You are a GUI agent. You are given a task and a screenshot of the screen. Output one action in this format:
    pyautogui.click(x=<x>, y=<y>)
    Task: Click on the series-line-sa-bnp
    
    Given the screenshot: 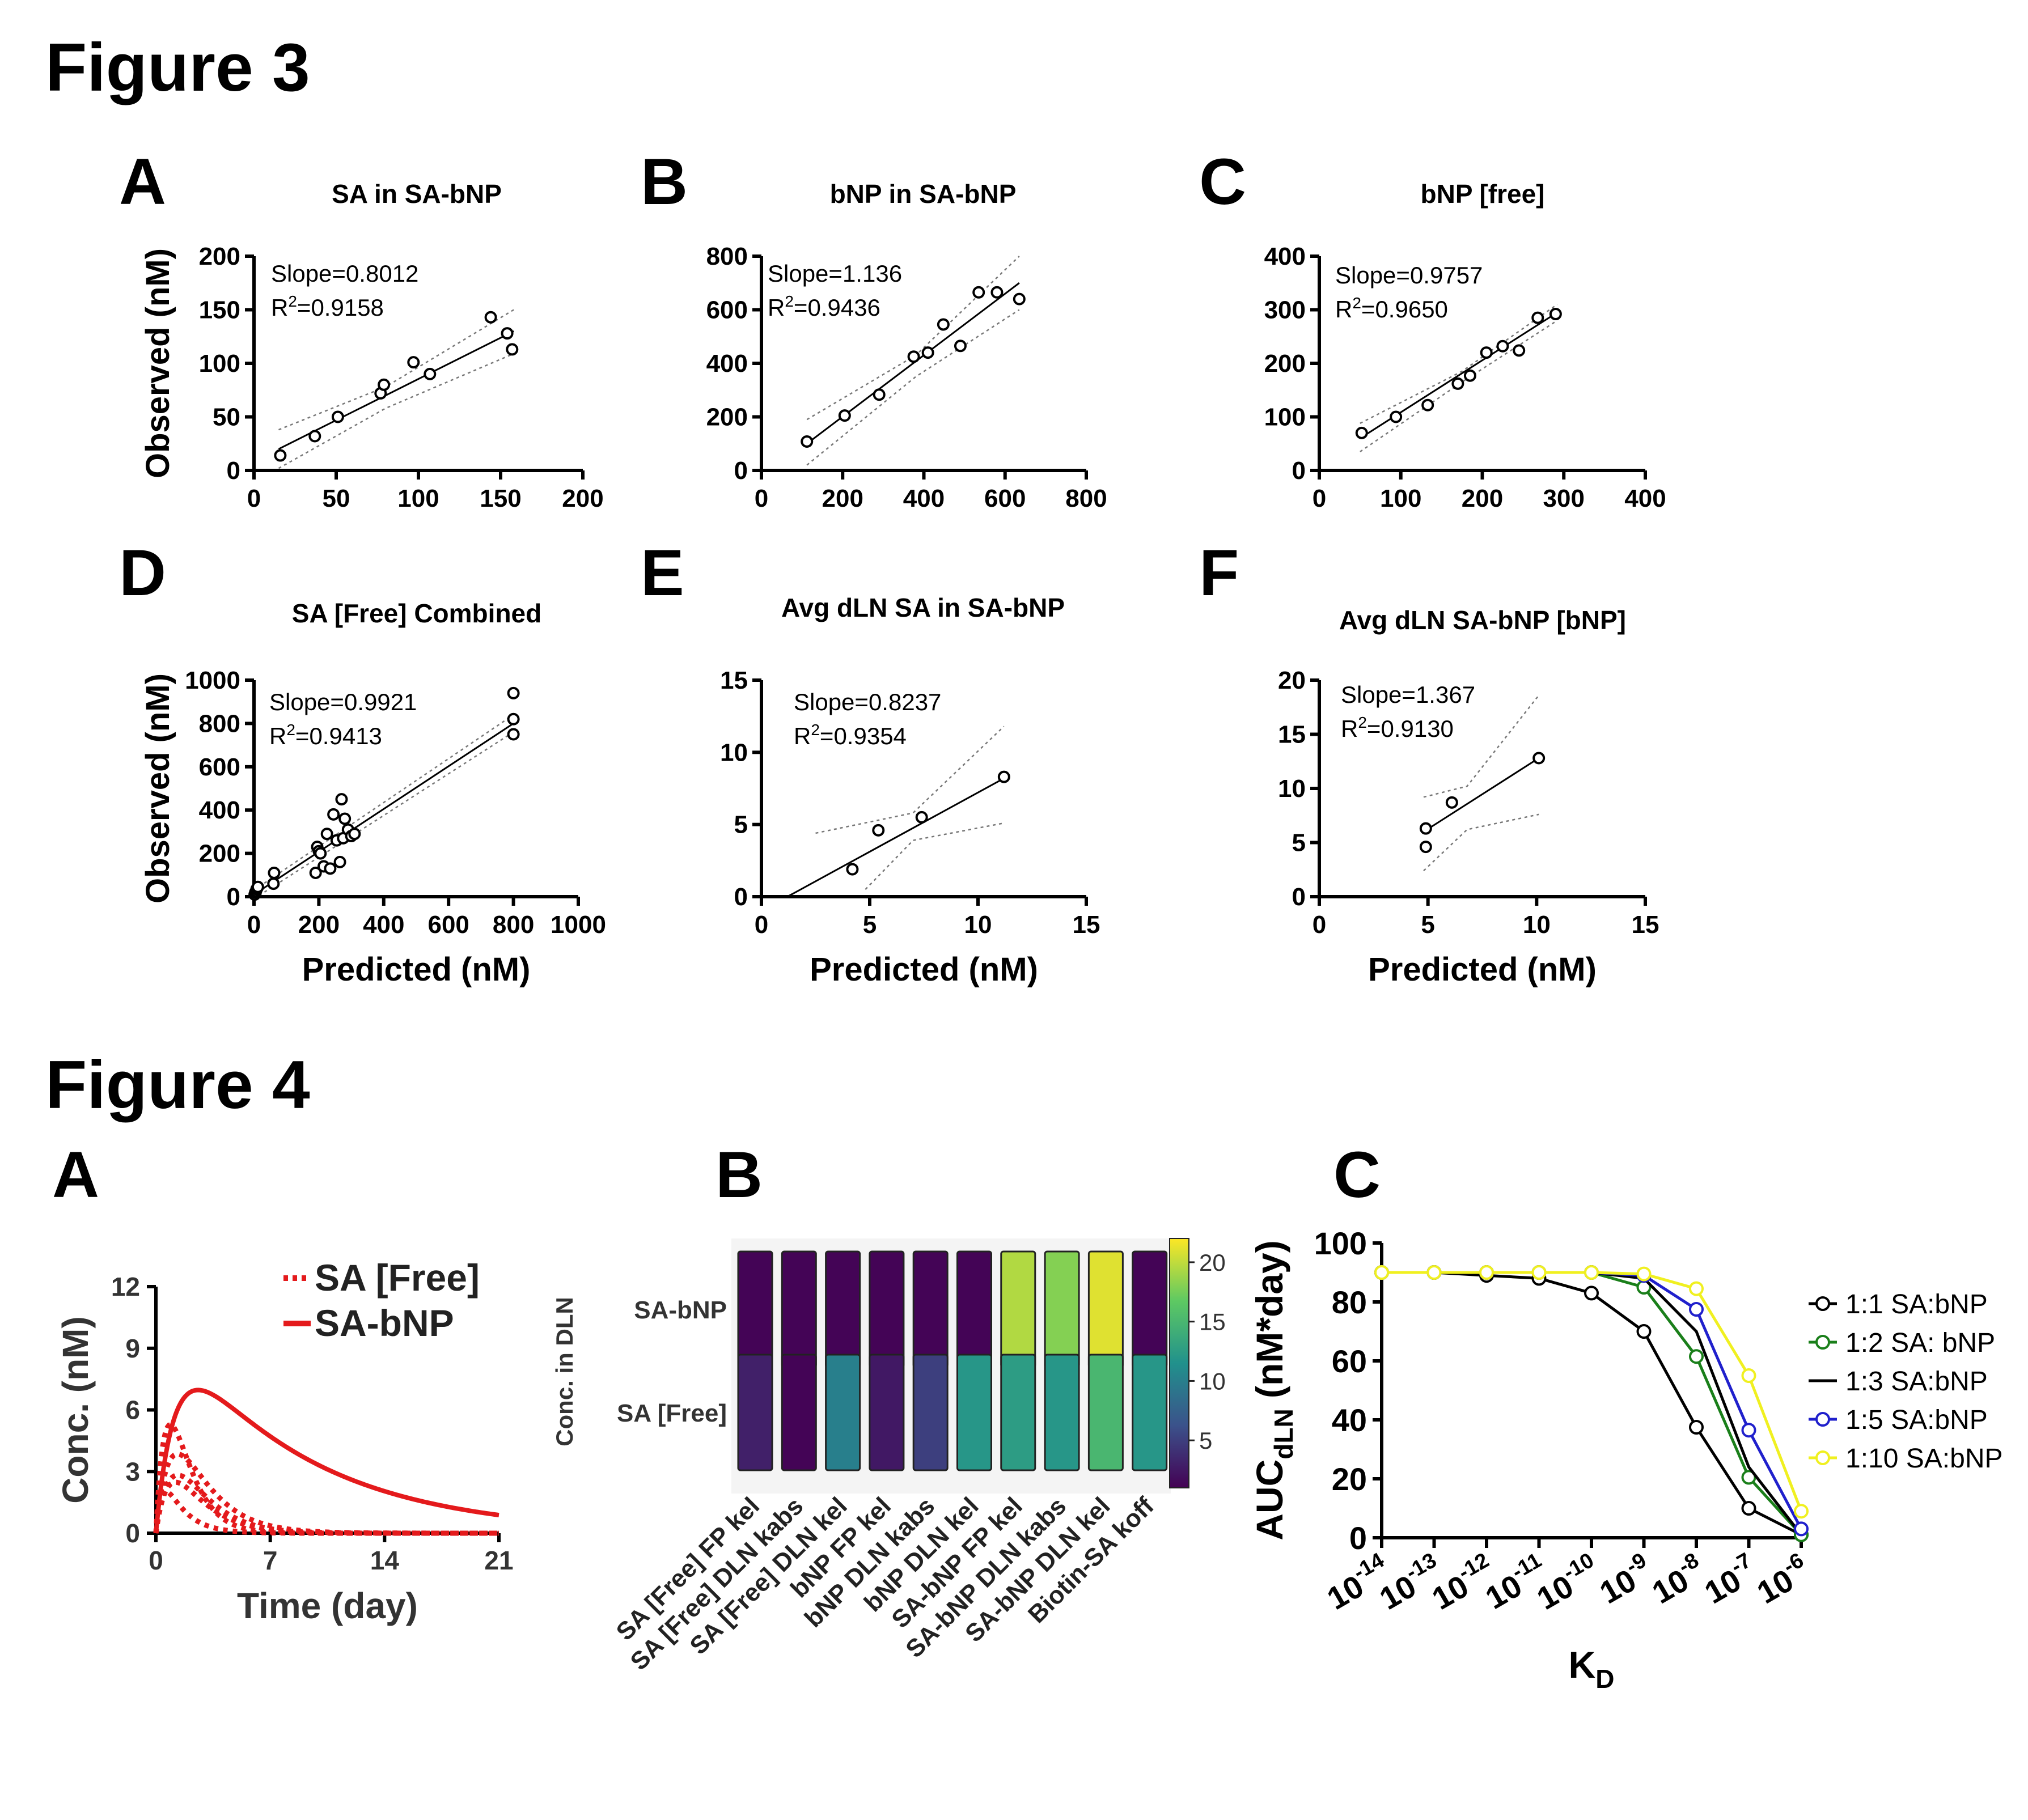 What is the action you would take?
    pyautogui.click(x=326, y=1461)
    